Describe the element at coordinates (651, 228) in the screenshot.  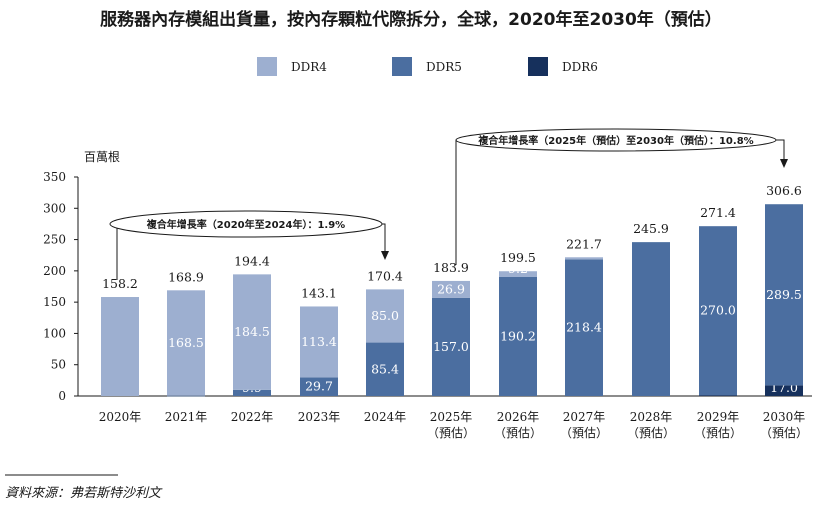
I see `total-label: 245.9` at that location.